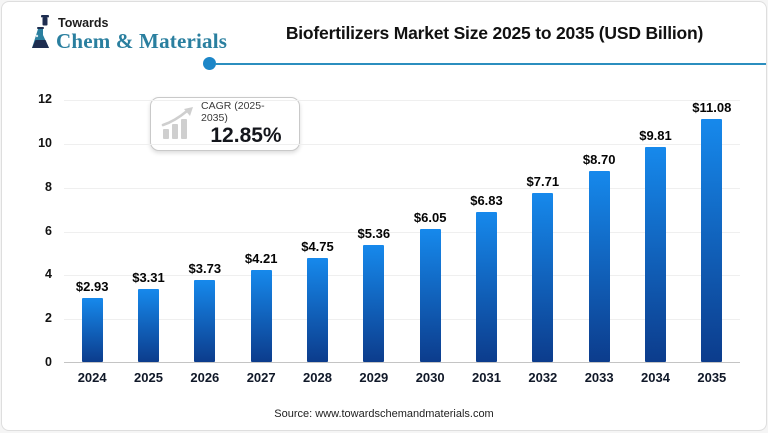 This screenshot has height=433, width=768. I want to click on bar-column: $6.05, so click(430, 231).